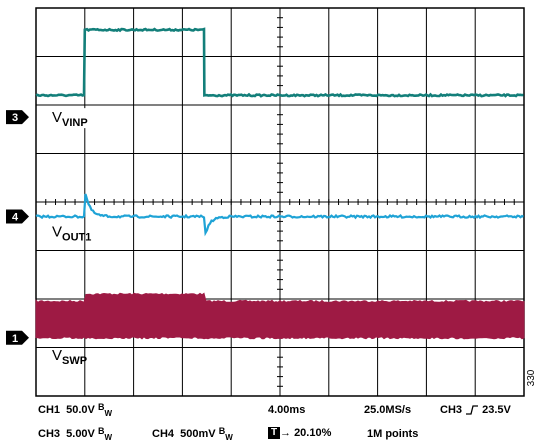 The image size is (546, 446). What do you see at coordinates (279, 62) in the screenshot?
I see `ch3-vinp-trace` at bounding box center [279, 62].